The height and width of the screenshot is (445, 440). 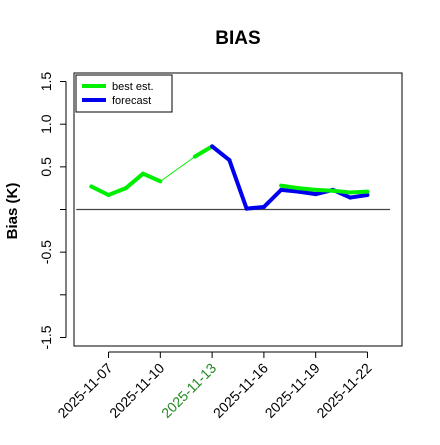 What do you see at coordinates (131, 101) in the screenshot?
I see `legend-label: forecast` at bounding box center [131, 101].